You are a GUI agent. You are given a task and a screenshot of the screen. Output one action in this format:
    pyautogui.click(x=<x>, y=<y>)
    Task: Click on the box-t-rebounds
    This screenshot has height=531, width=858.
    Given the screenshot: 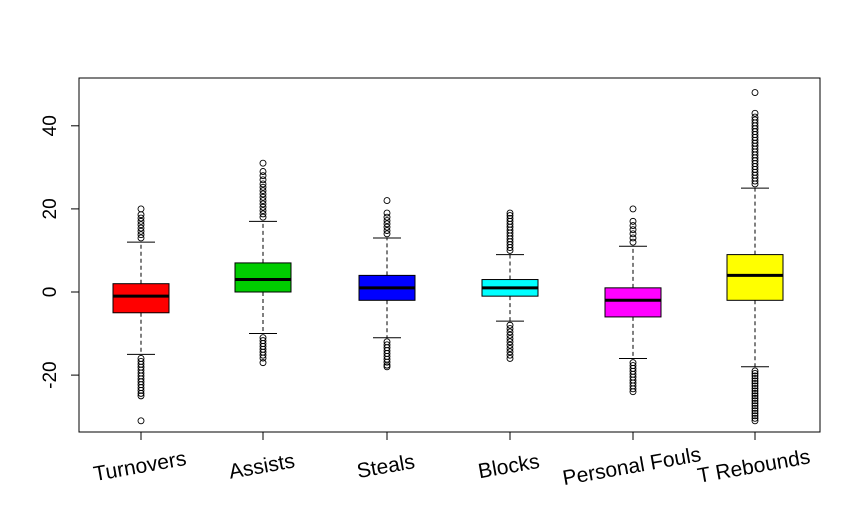 What is the action you would take?
    pyautogui.click(x=755, y=257)
    